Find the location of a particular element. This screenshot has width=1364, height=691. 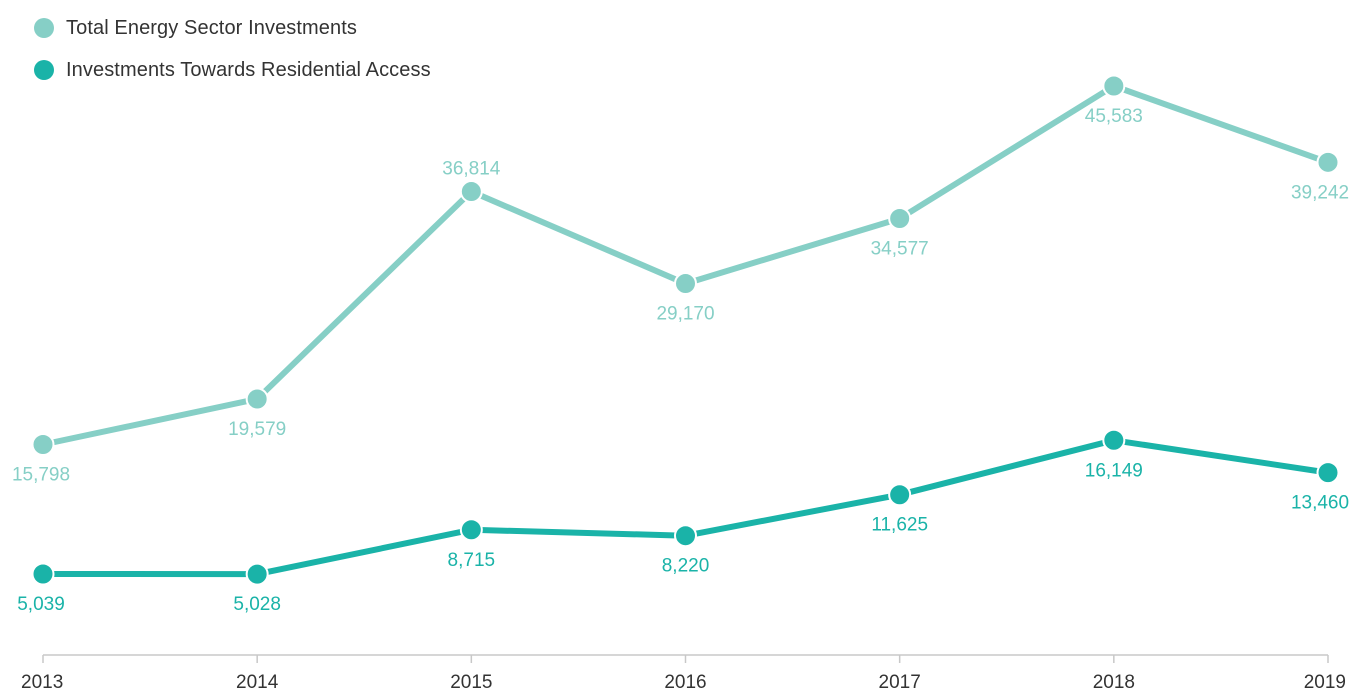

data-label-s0-2015: 36,814 is located at coordinates (471, 169).